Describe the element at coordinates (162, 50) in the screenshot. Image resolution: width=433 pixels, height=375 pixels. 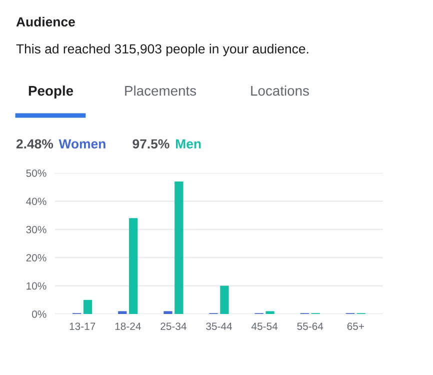
I see `chart-subtitle: This ad reached 315,903 people in your audience.` at that location.